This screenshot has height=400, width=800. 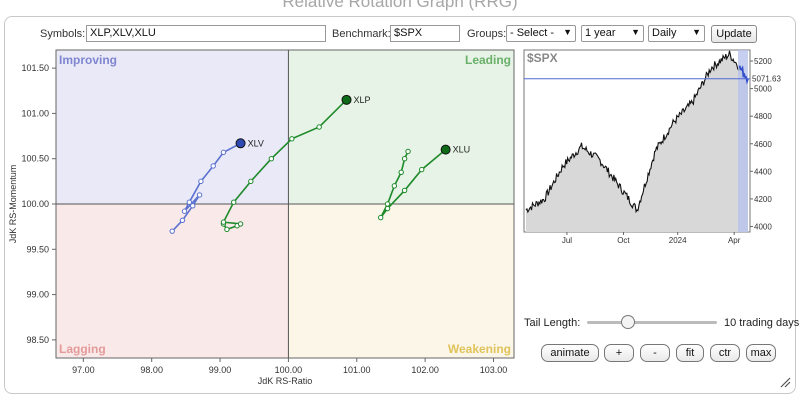 What do you see at coordinates (425, 33) in the screenshot?
I see `benchmark-input: $SPX` at bounding box center [425, 33].